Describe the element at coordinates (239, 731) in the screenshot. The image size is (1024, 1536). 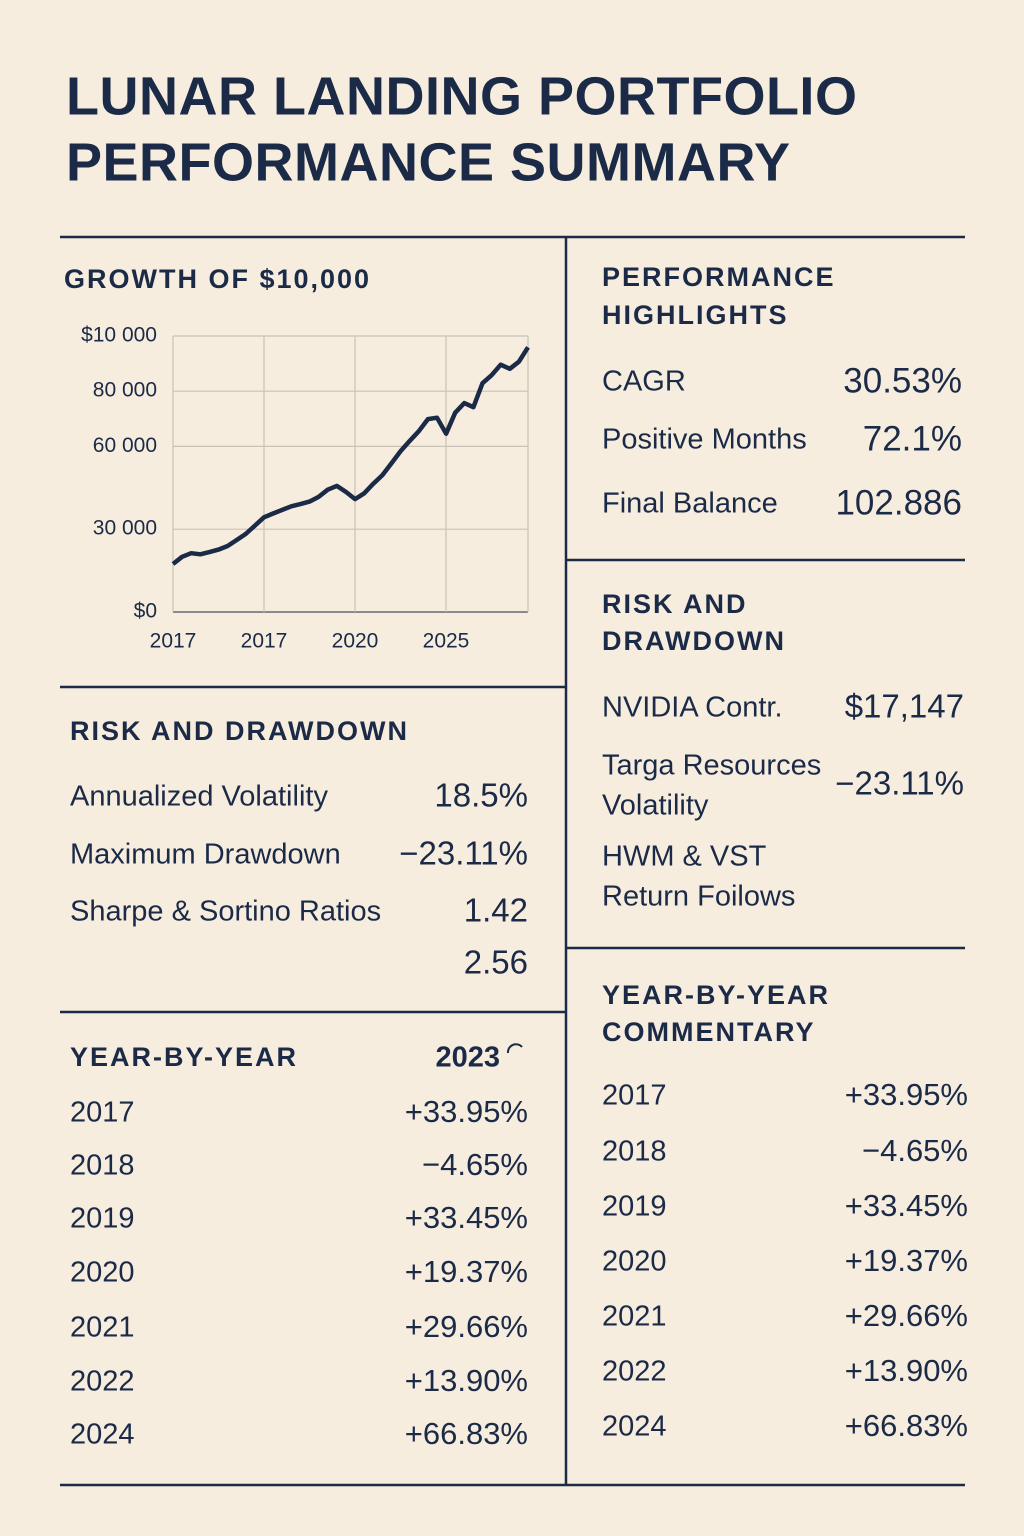
I see `section-heading: RISK AND DRAWDOWN` at that location.